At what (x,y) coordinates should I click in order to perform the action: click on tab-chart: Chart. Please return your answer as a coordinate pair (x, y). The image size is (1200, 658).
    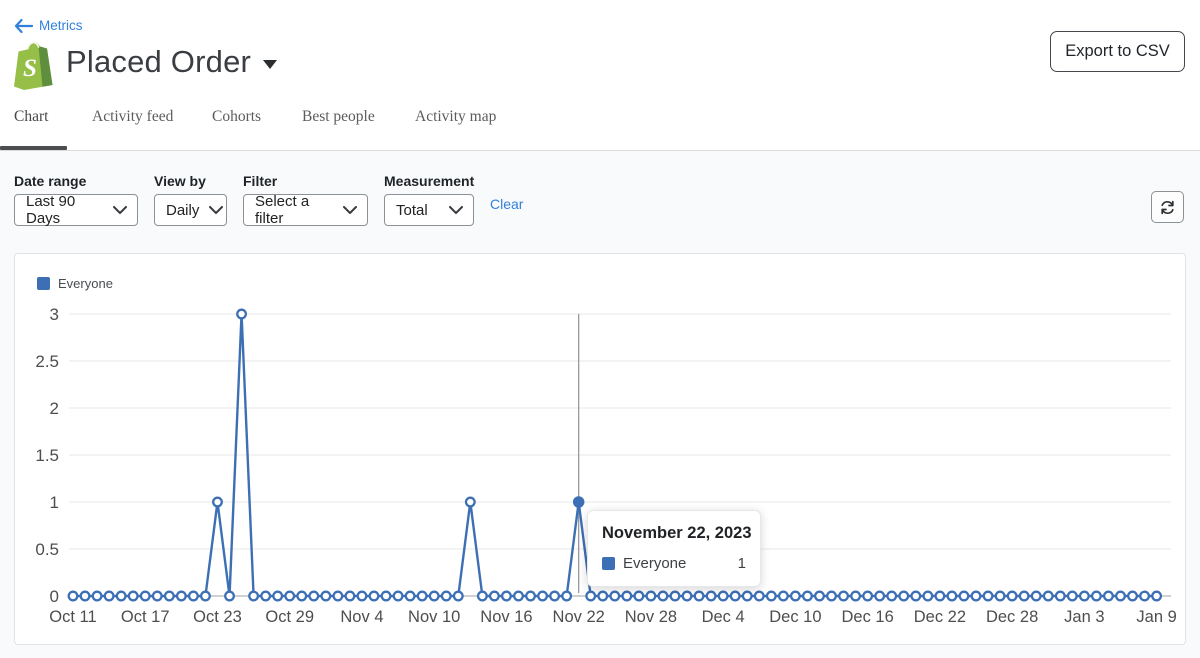
    Looking at the image, I should click on (33, 129).